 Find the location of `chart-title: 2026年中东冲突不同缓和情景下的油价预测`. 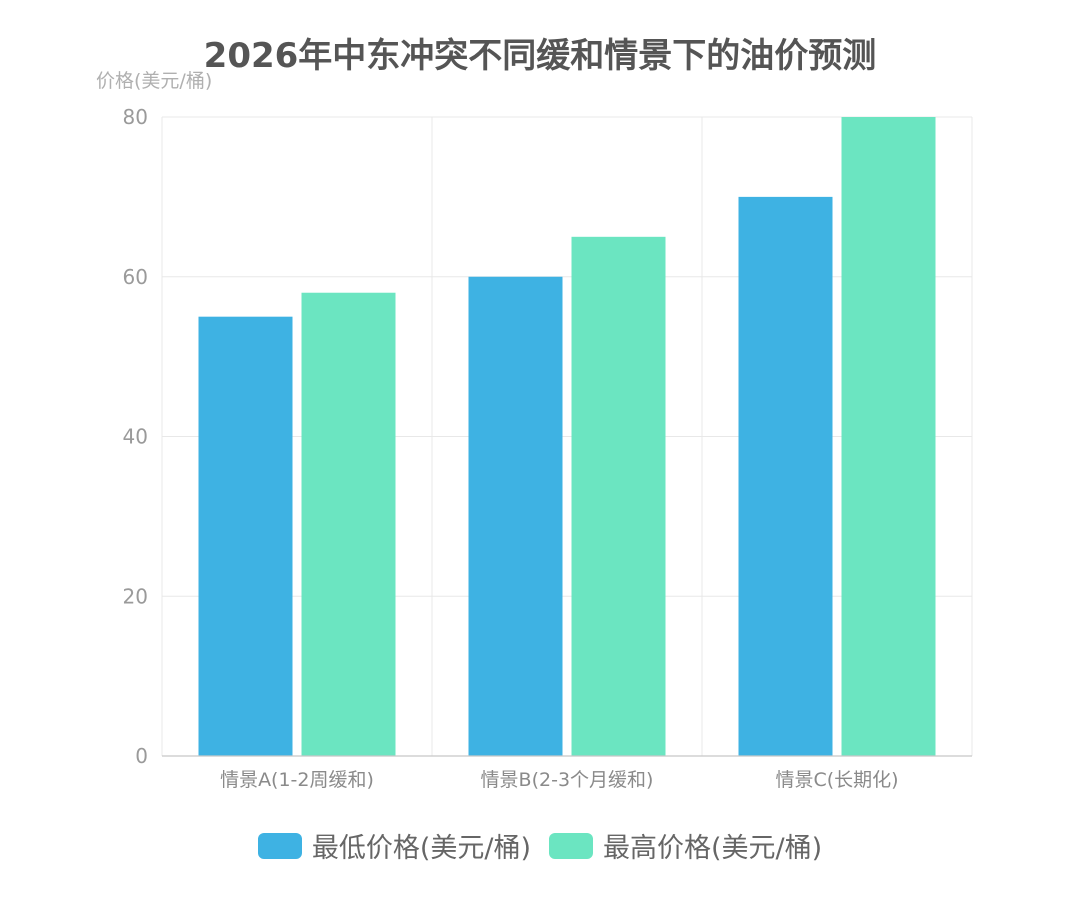

chart-title: 2026年中东冲突不同缓和情景下的油价预测 is located at coordinates (540, 56).